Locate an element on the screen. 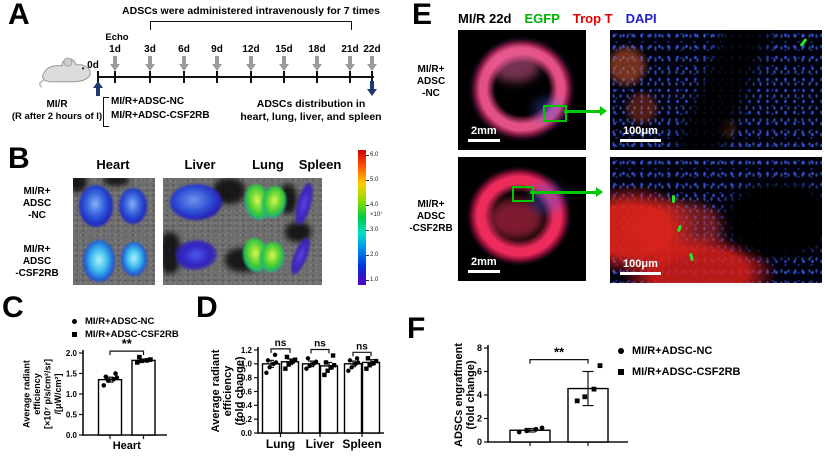 The height and width of the screenshot is (461, 825). dark-patch is located at coordinates (80, 185).